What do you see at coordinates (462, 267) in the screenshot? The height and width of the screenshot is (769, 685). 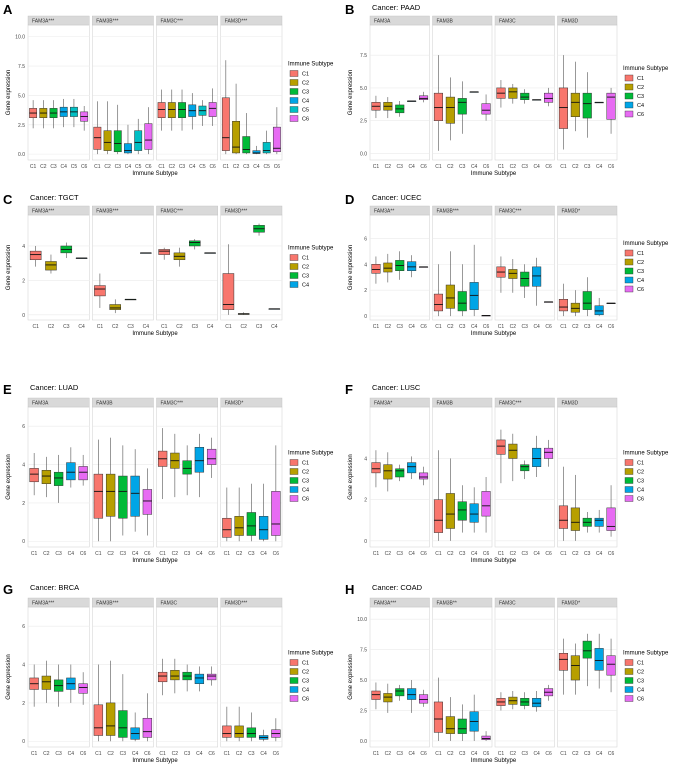 I see `facet-1: FAM3B*** C1 C2 C3 C4 C6` at bounding box center [462, 267].